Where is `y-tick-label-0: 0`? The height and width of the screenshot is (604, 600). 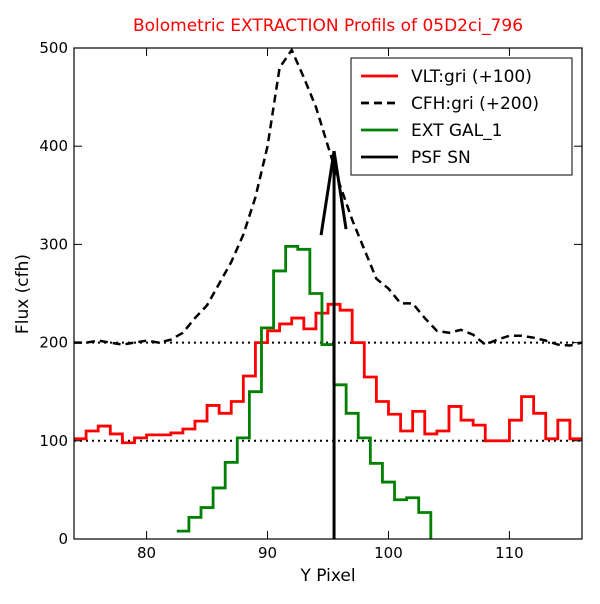
y-tick-label-0: 0 is located at coordinates (63, 539).